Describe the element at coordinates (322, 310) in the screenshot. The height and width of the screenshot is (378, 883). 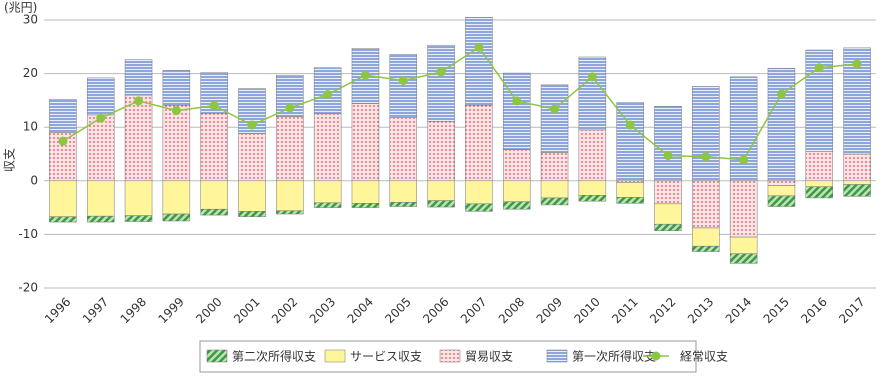
I see `x-tick-label: 2003` at that location.